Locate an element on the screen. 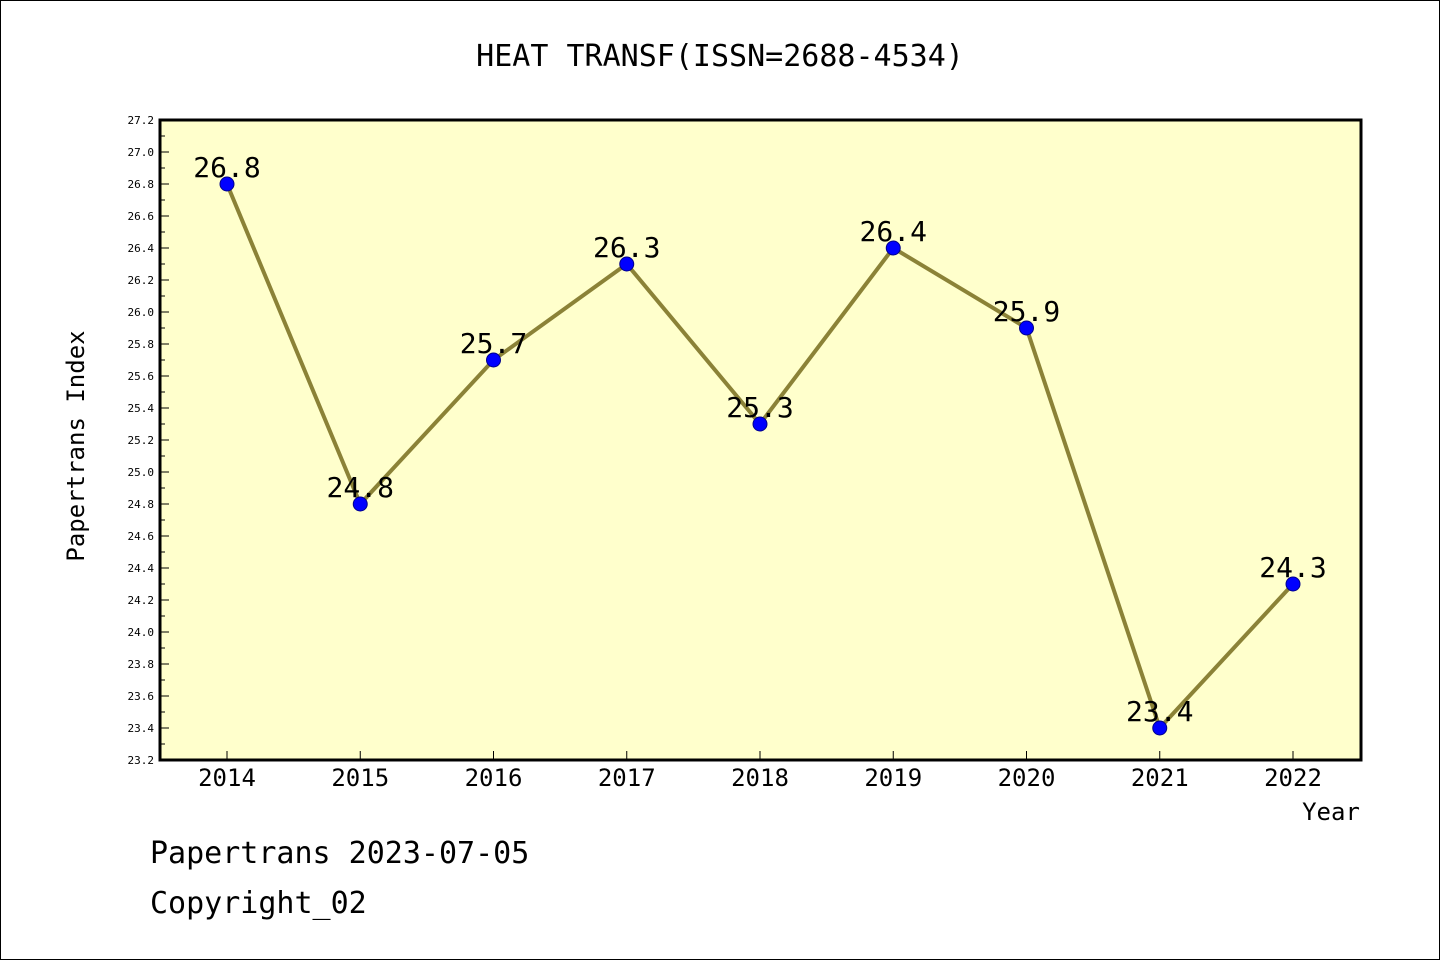  y-tick-label: 26.0 is located at coordinates (141, 312).